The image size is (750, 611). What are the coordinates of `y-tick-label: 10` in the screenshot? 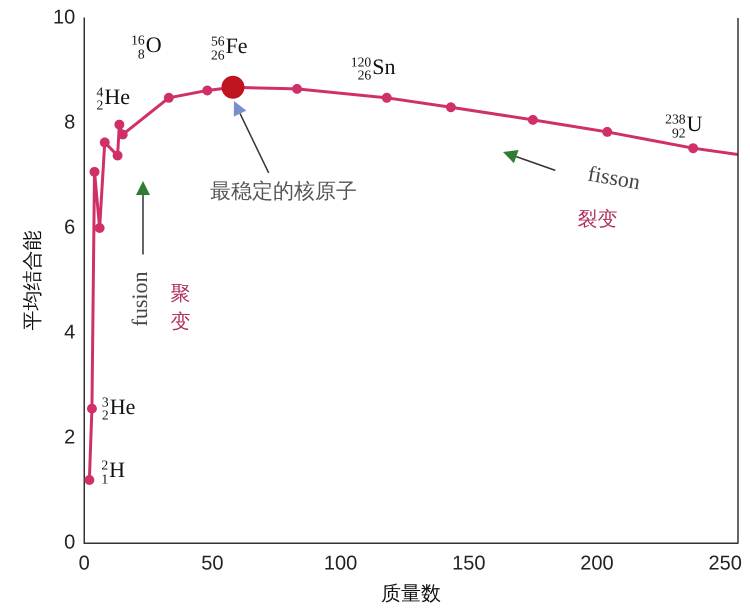 It's located at (64, 17).